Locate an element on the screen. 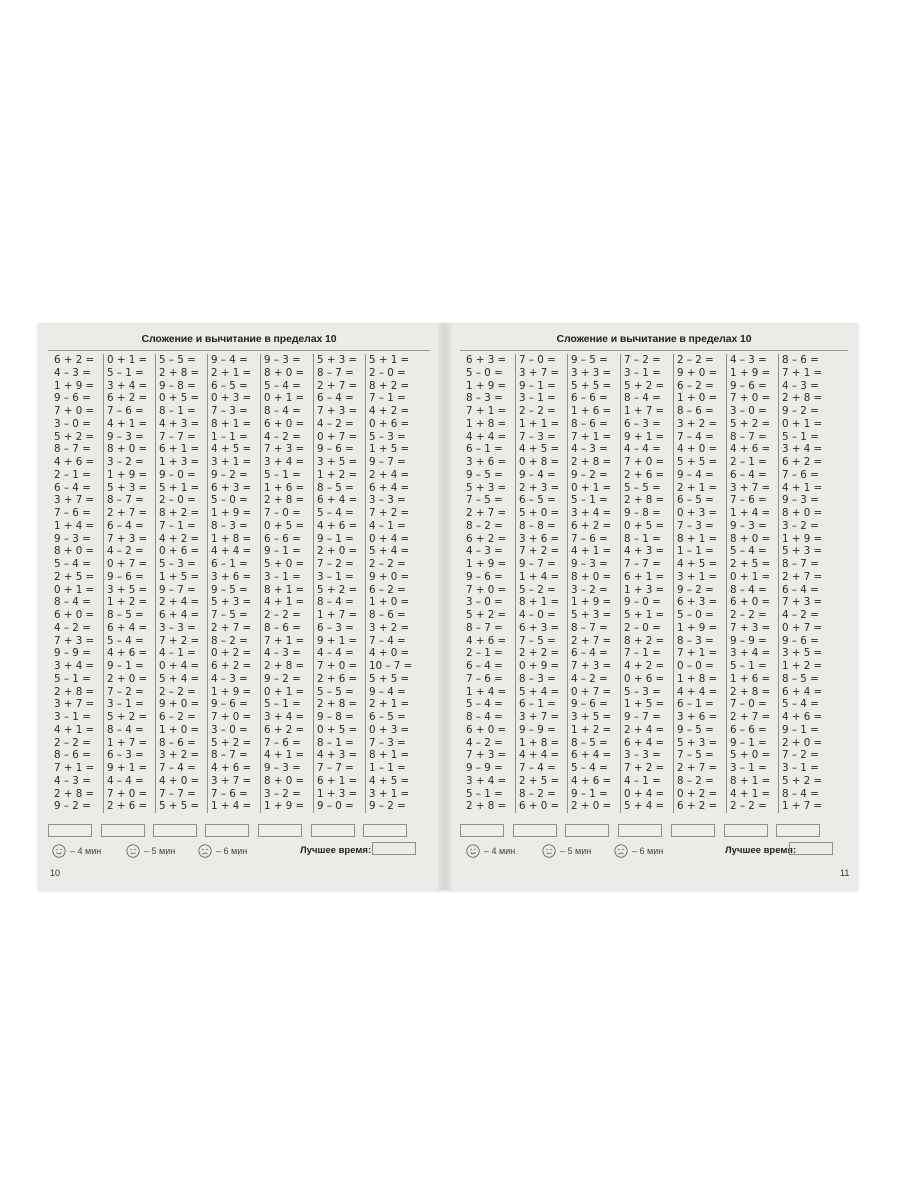  exercise-item: 9 – 0 = is located at coordinates (642, 602).